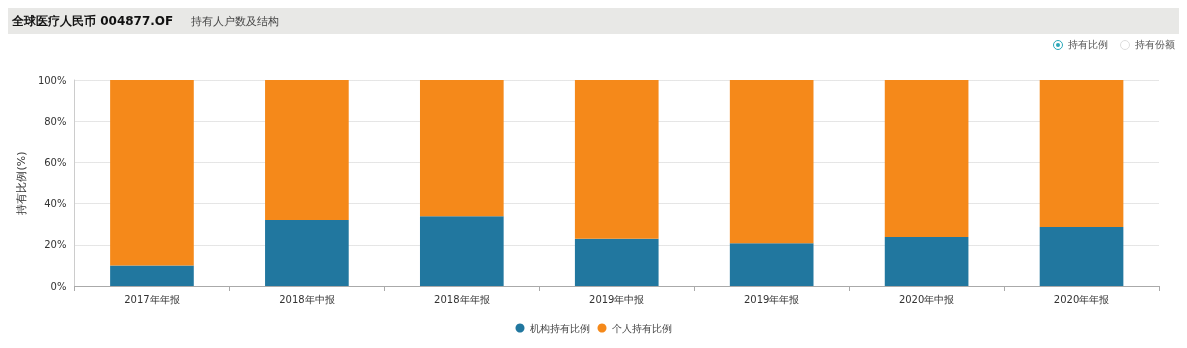 This screenshot has width=1187, height=348. I want to click on y-tick-label: 60%, so click(55, 162).